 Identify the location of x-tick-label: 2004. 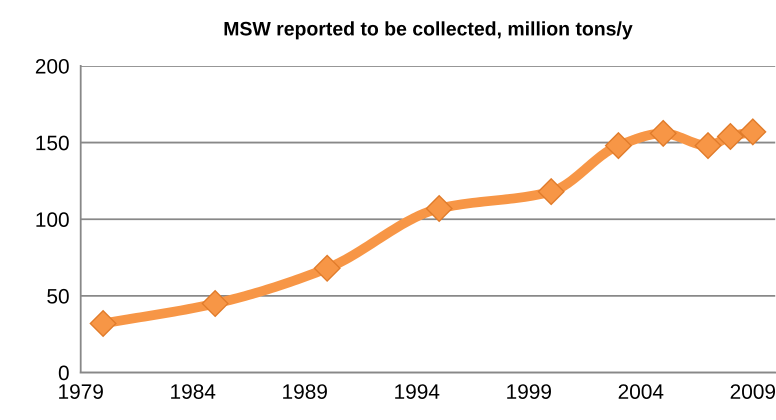
(641, 391).